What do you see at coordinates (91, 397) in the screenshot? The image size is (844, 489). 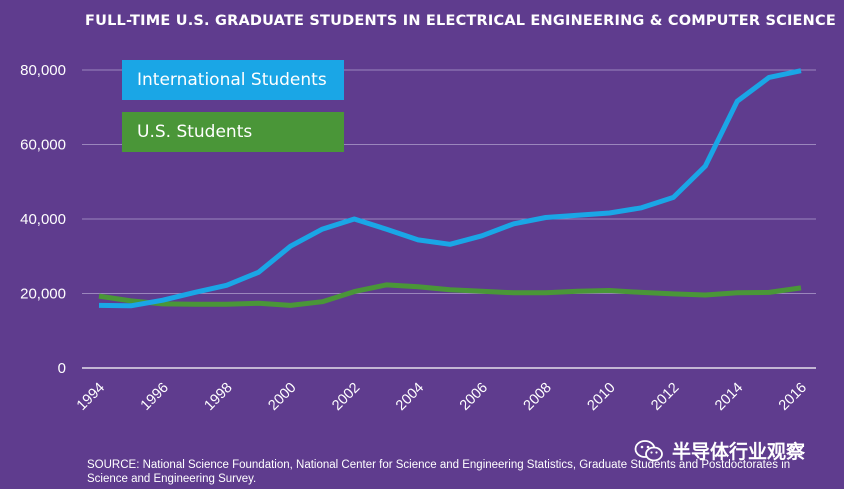 I see `x-tick-label: 1994` at bounding box center [91, 397].